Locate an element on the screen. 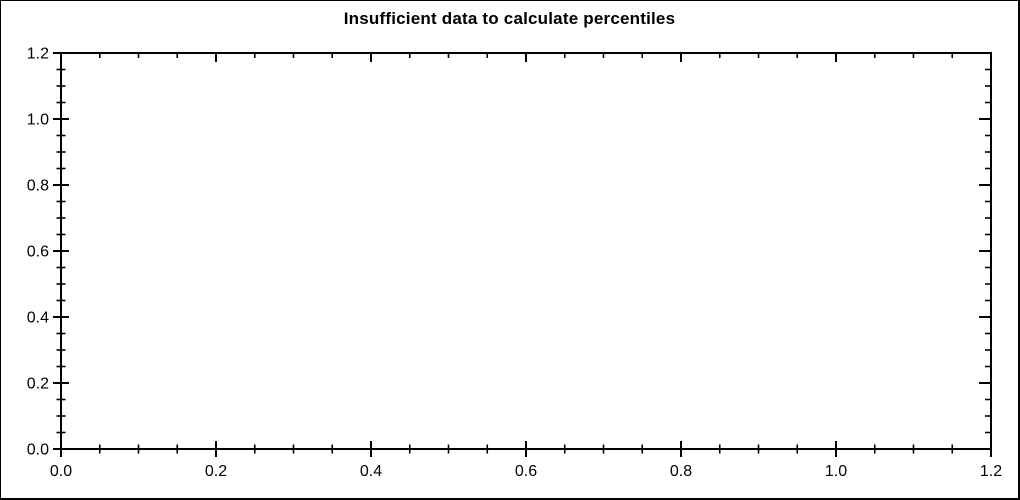 This screenshot has height=500, width=1020. y-tick-label: 0.2 is located at coordinates (38, 384).